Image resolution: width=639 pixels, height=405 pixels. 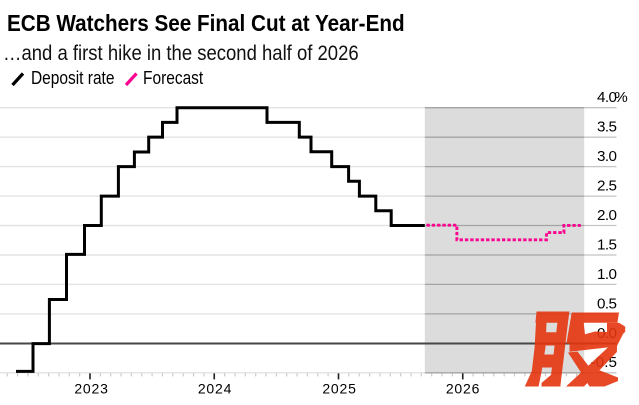 What do you see at coordinates (607, 215) in the screenshot?
I see `svg-text: 2.0` at bounding box center [607, 215].